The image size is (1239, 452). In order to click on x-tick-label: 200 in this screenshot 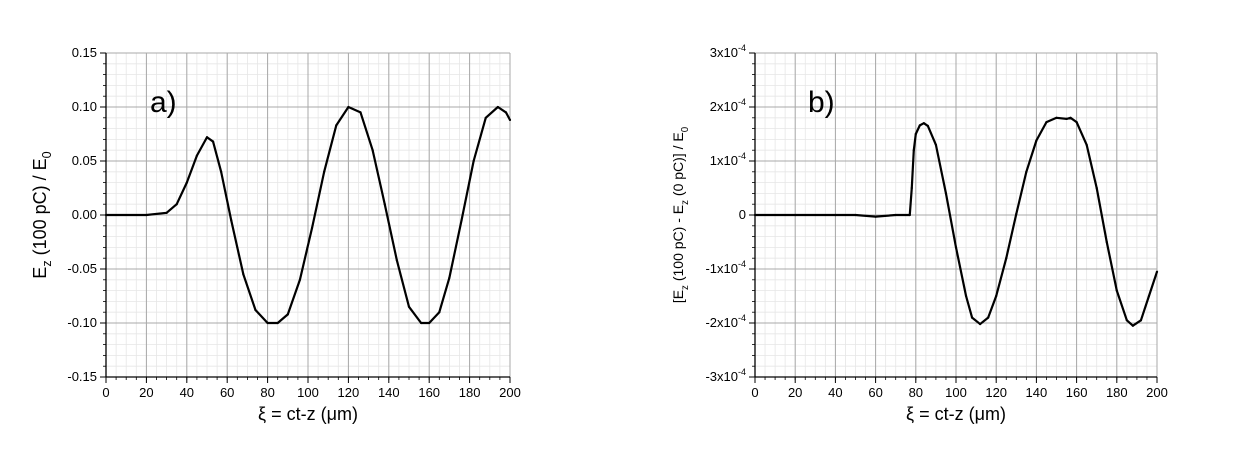, I will do `click(1157, 392)`.